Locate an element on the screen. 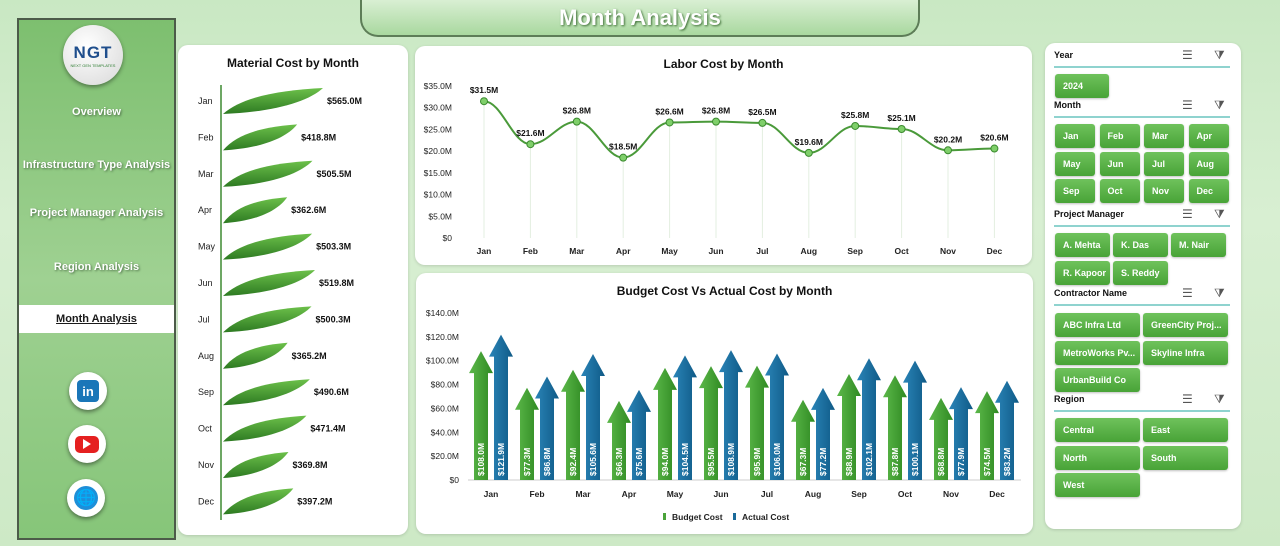  category-label: Jul is located at coordinates (204, 319).